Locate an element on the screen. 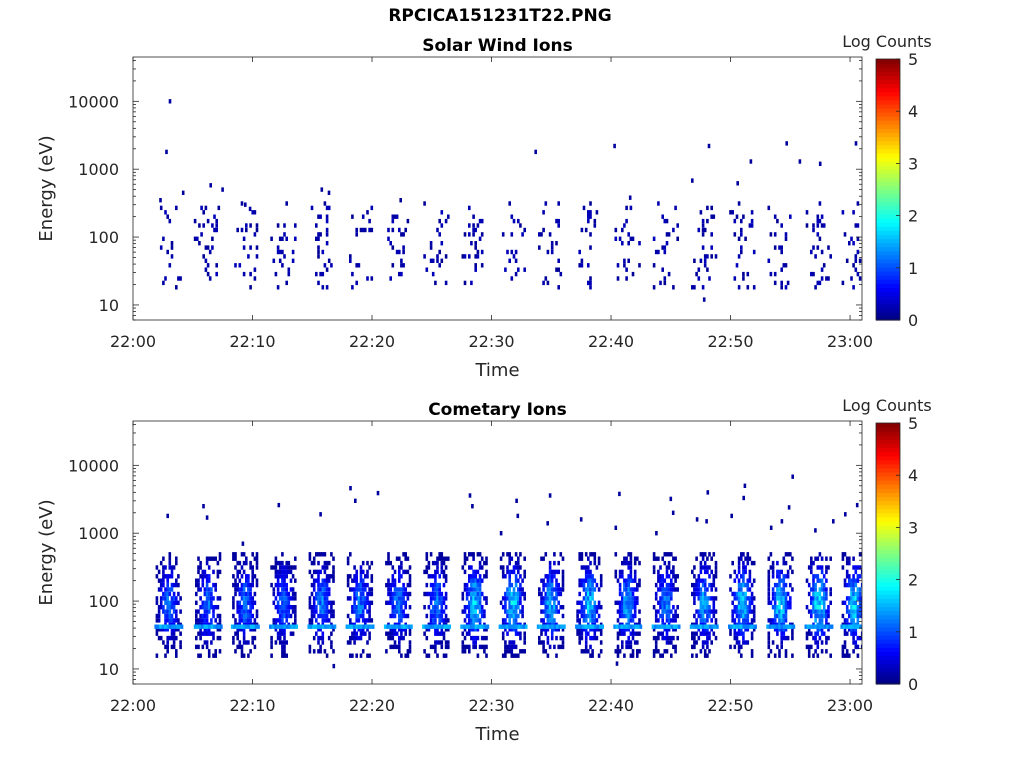  colorbar-segment is located at coordinates (888, 682).